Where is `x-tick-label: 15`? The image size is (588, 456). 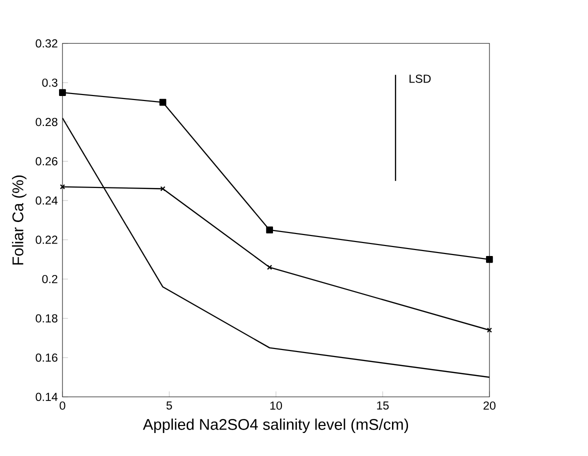 x-tick-label: 15 is located at coordinates (383, 406).